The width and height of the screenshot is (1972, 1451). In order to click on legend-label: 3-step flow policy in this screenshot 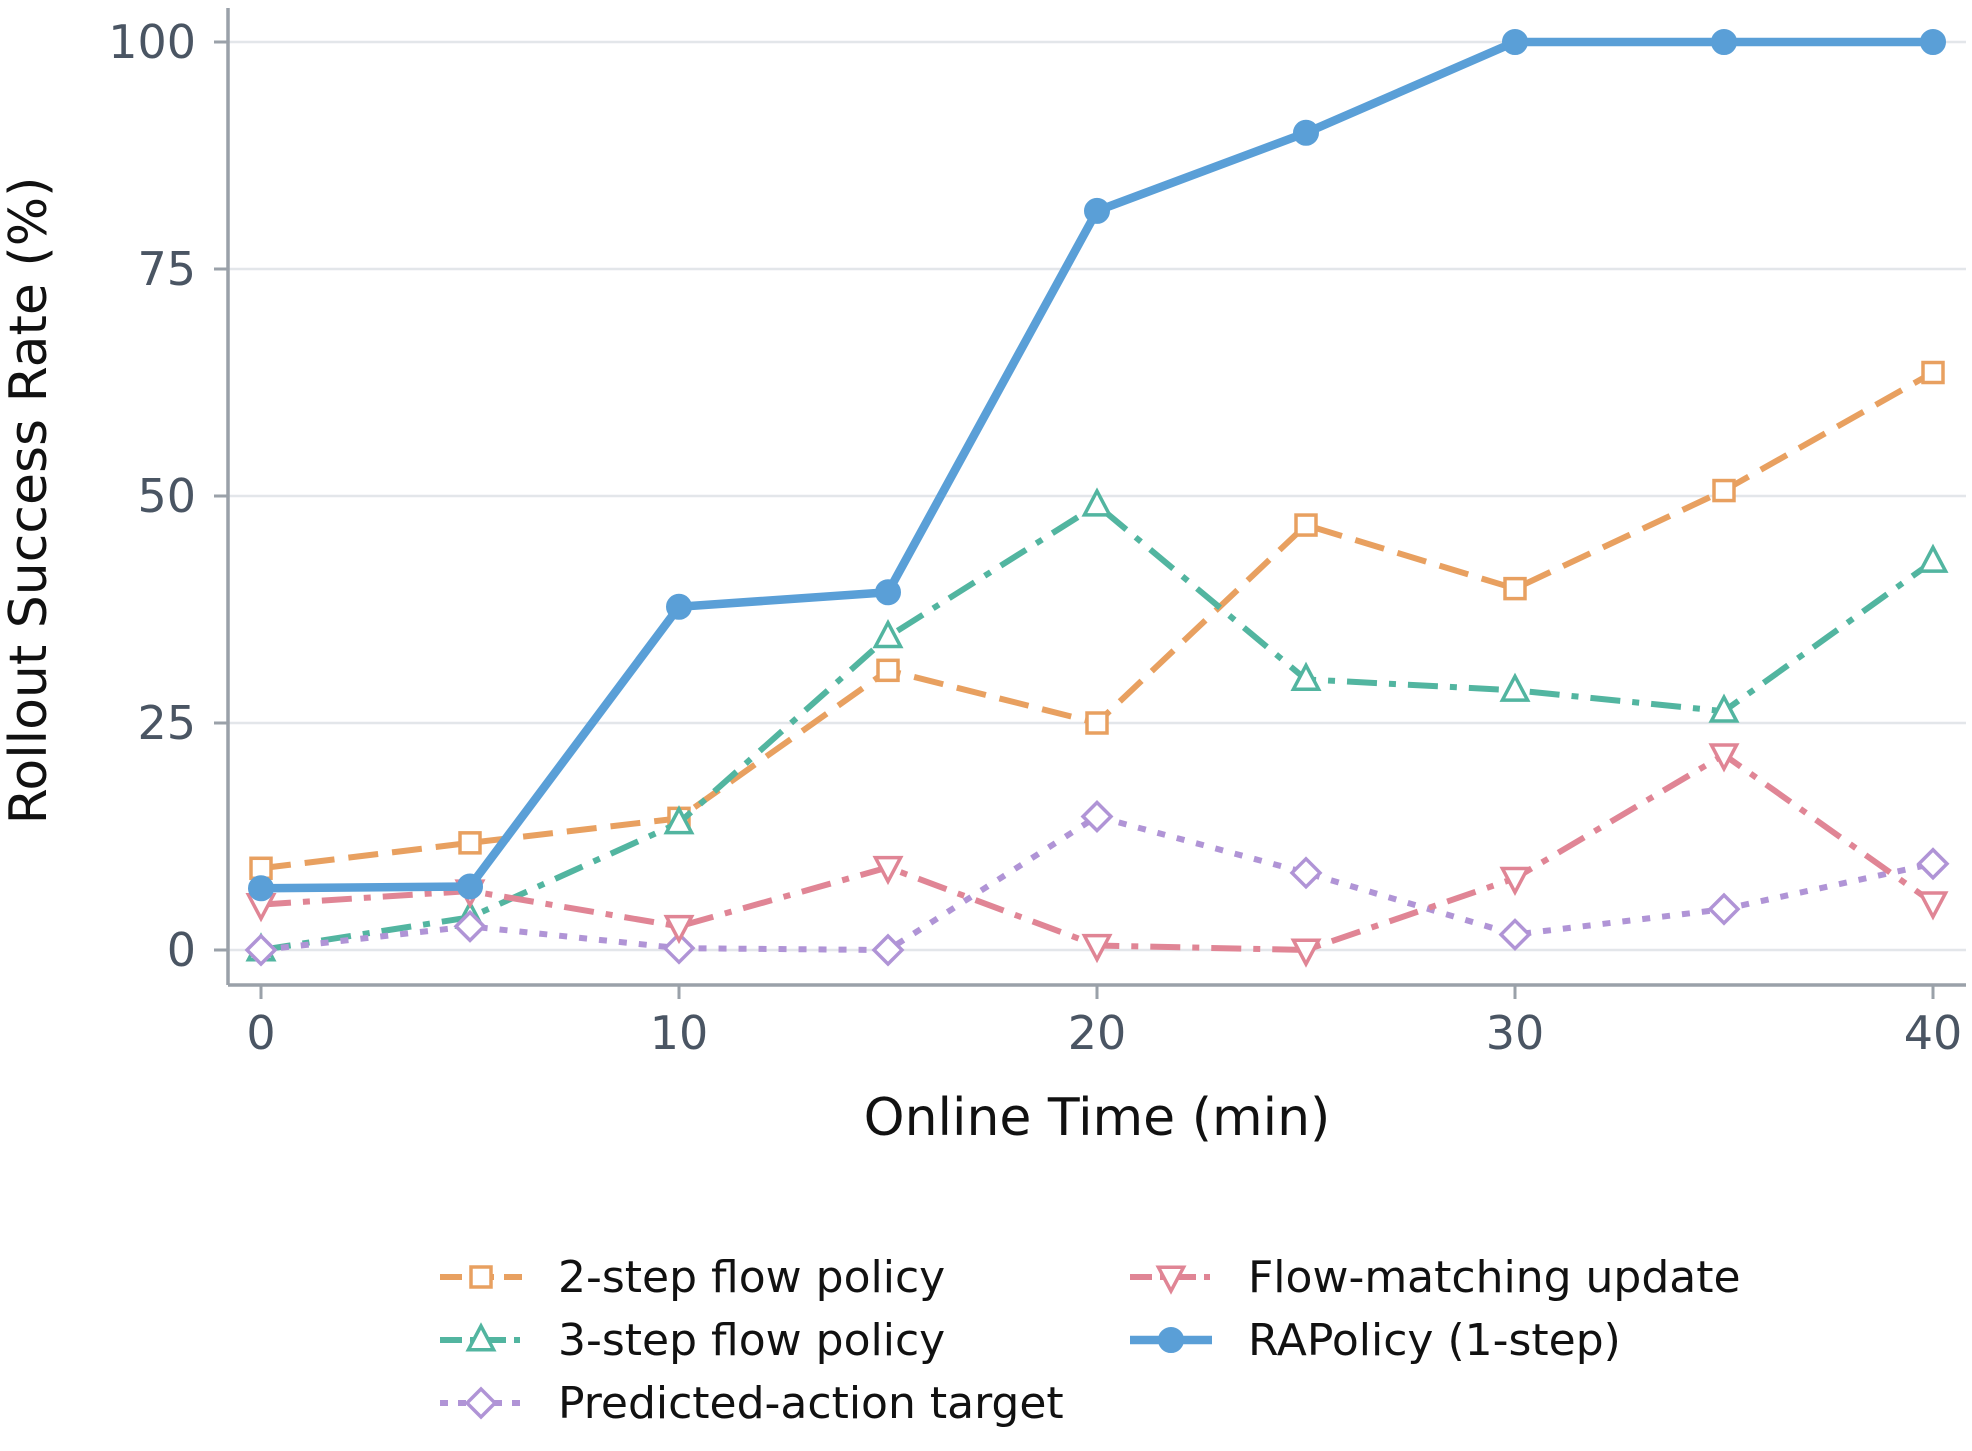, I will do `click(751, 1340)`.